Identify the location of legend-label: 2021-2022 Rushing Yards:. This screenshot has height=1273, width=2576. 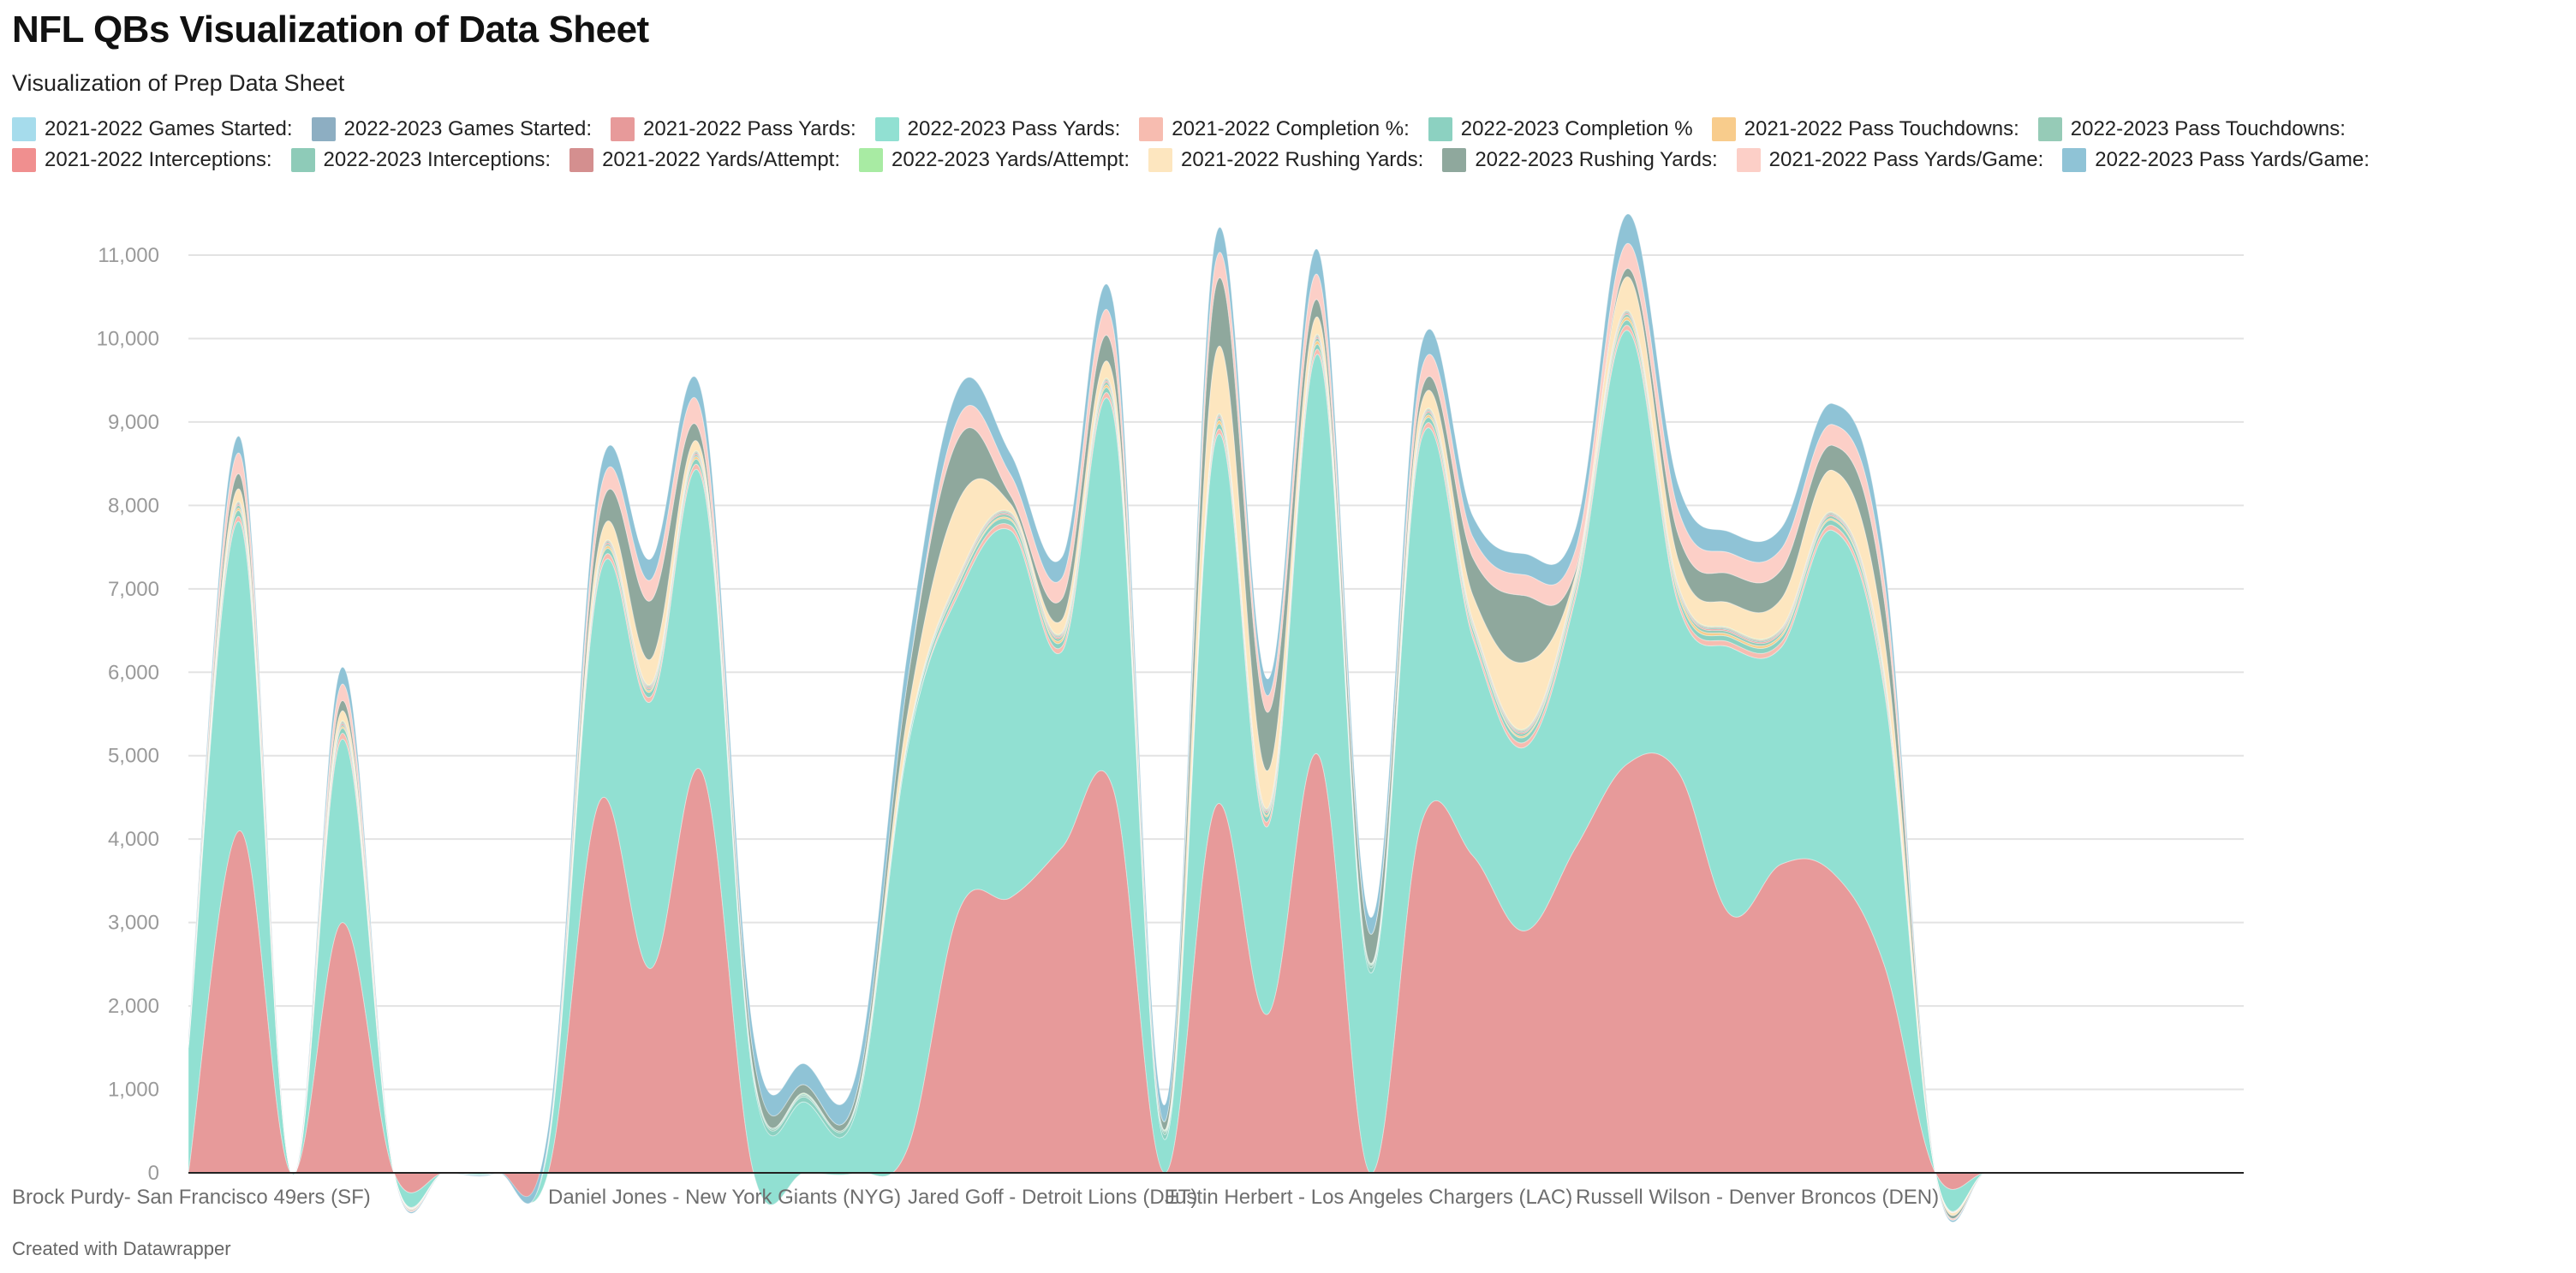
(1302, 159).